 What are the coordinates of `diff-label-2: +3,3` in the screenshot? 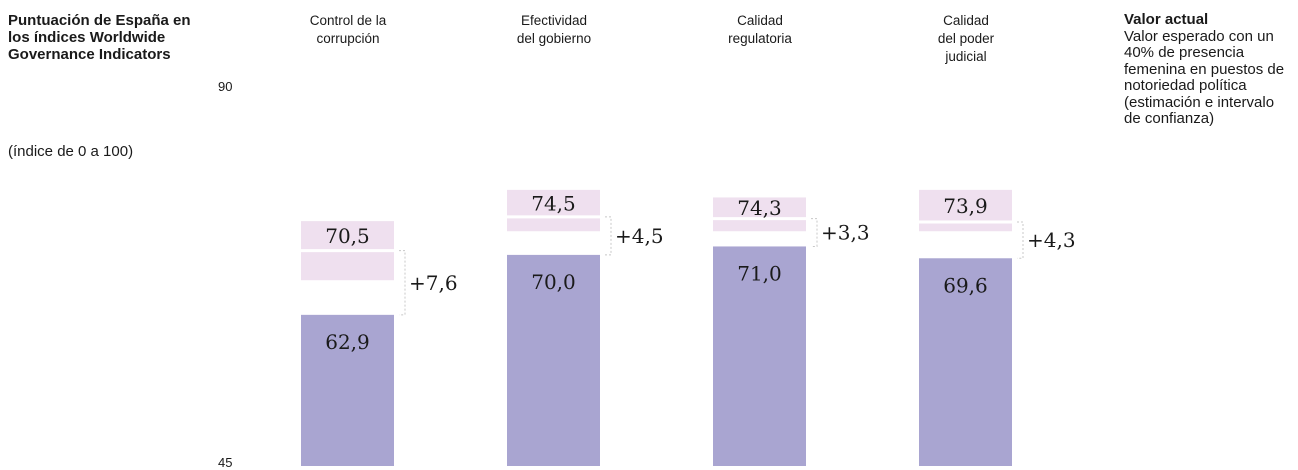 It's located at (845, 233).